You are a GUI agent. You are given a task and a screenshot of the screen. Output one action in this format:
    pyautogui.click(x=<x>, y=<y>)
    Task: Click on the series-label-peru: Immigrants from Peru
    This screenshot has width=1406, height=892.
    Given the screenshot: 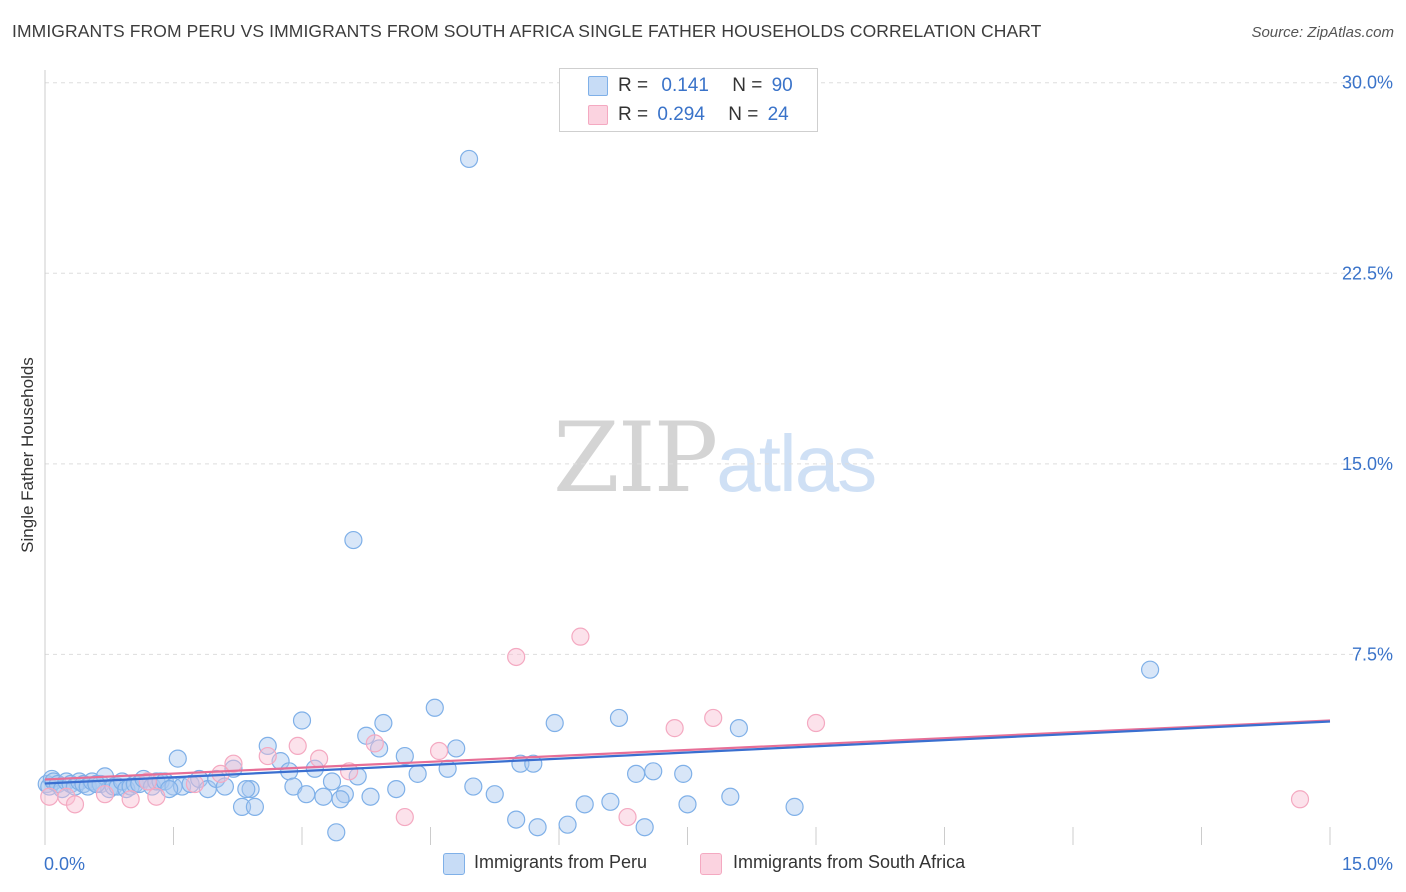 What is the action you would take?
    pyautogui.click(x=561, y=862)
    